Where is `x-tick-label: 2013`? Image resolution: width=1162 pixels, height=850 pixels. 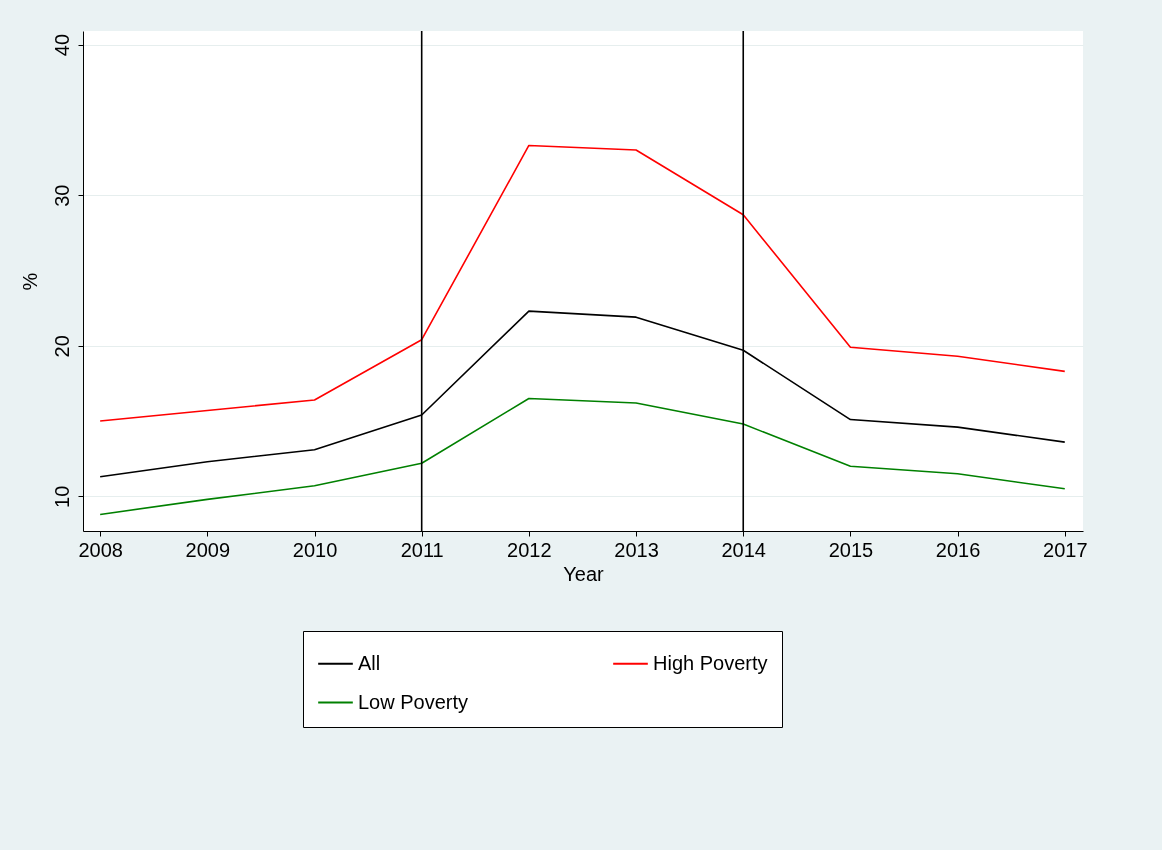 x-tick-label: 2013 is located at coordinates (636, 549).